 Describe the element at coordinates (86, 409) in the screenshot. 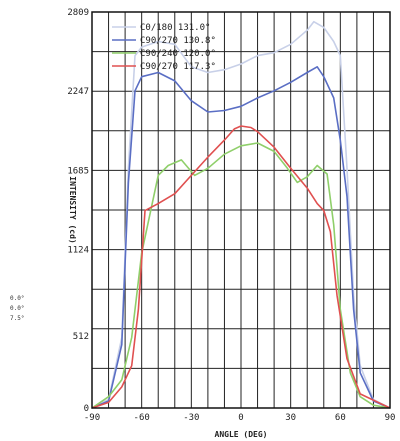

I see `y-tick-label: 0` at that location.